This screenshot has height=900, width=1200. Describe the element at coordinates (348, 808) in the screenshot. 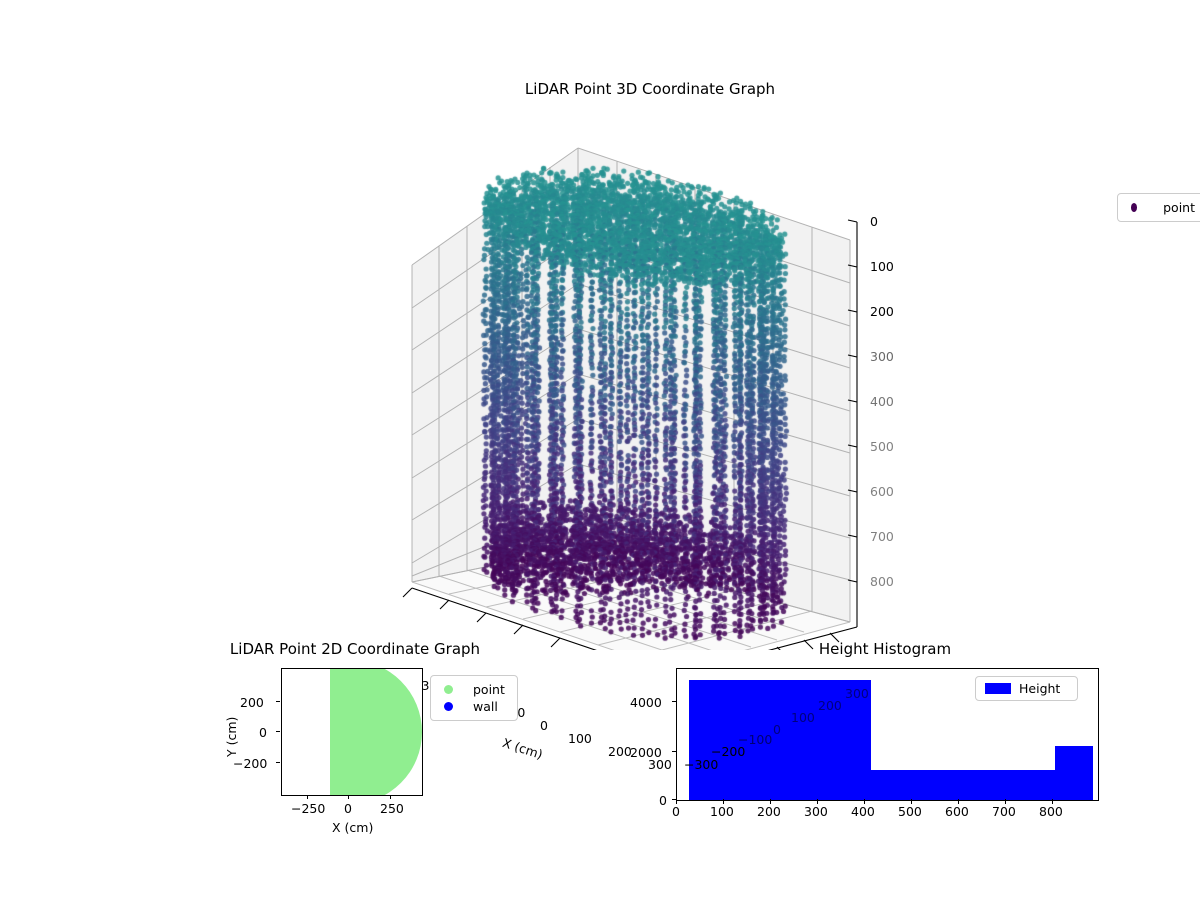

I see `x2d-tick-1: 0` at that location.